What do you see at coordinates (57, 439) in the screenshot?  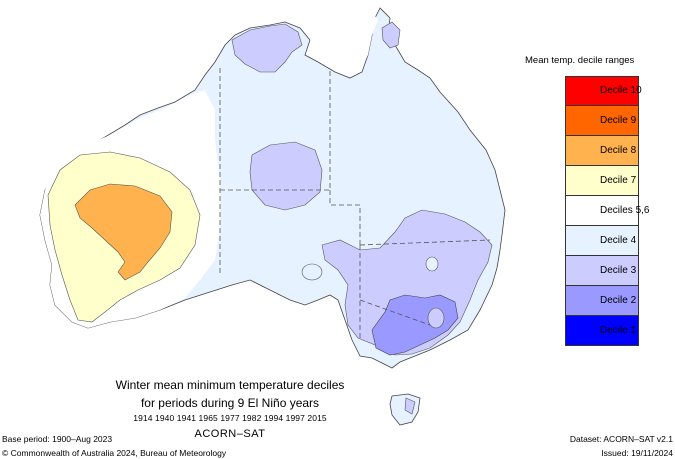 I see `base-period: Base period: 1900–Aug 2023` at bounding box center [57, 439].